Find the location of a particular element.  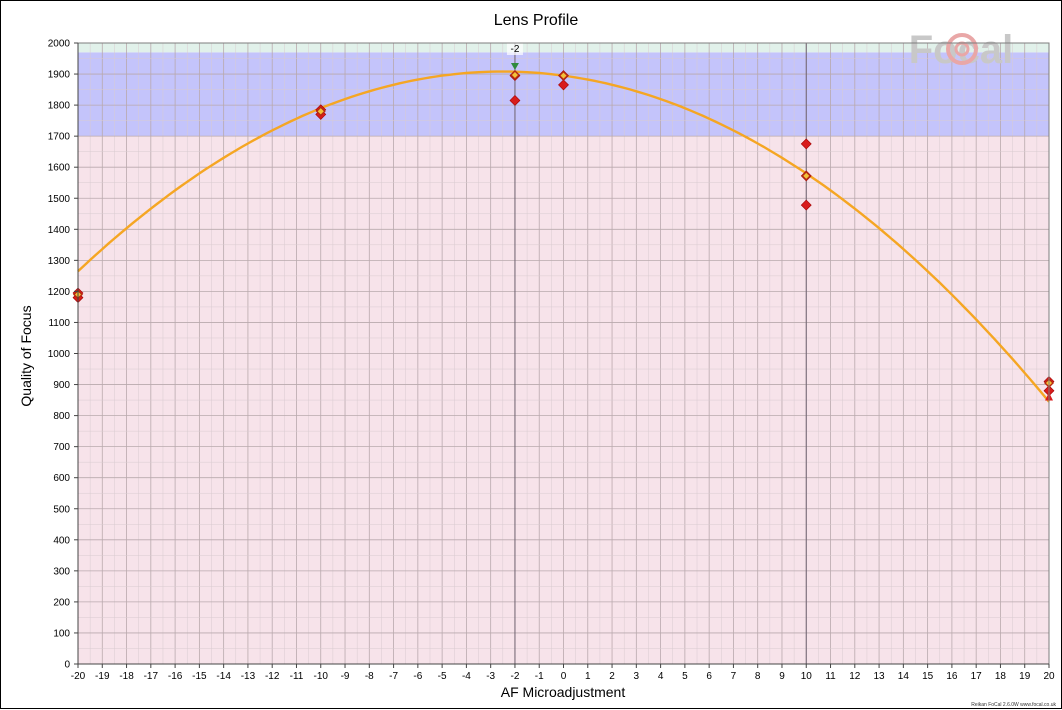

x-tick-label-22: 2 is located at coordinates (612, 676).